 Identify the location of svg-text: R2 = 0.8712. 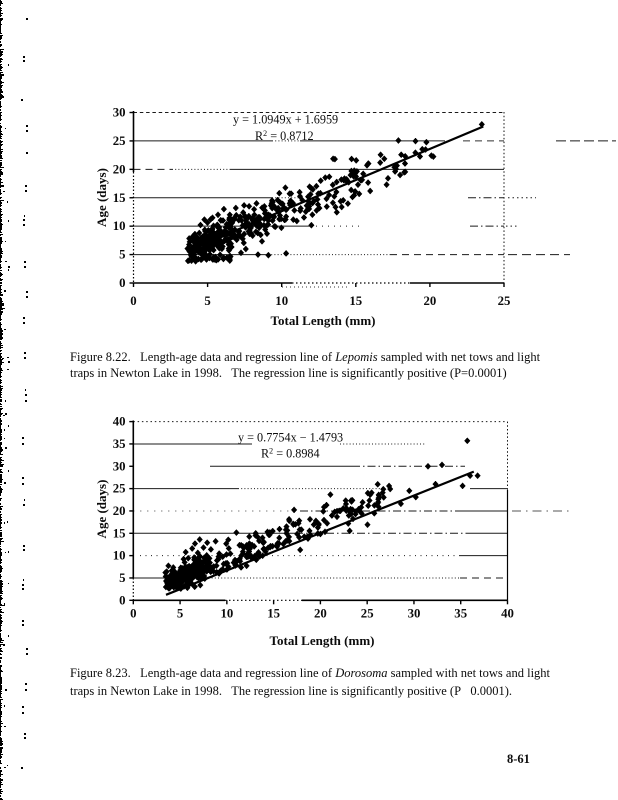
(284, 136).